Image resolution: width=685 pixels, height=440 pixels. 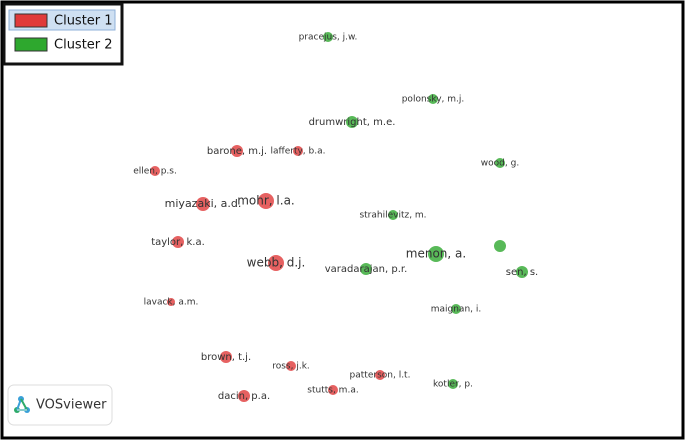 I want to click on node-label: lavack, a.m., so click(x=171, y=303).